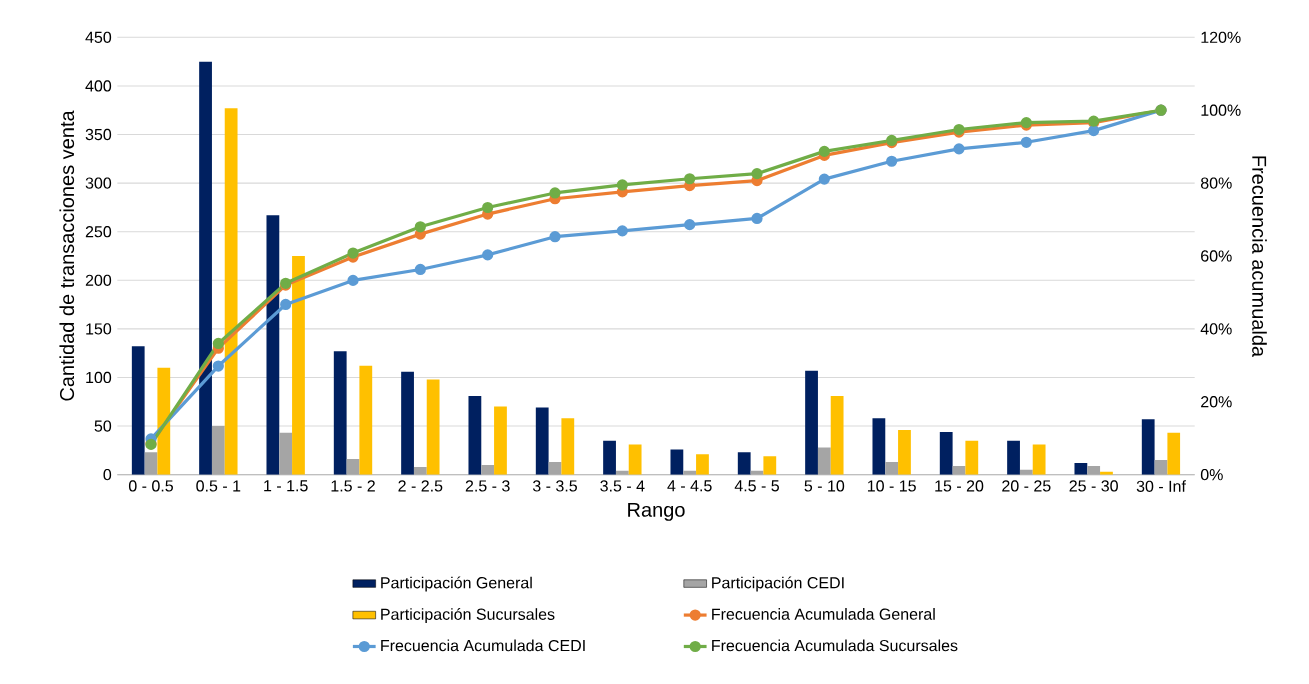 This screenshot has width=1309, height=684. I want to click on x-tick-label: 4 - 4.5, so click(689, 486).